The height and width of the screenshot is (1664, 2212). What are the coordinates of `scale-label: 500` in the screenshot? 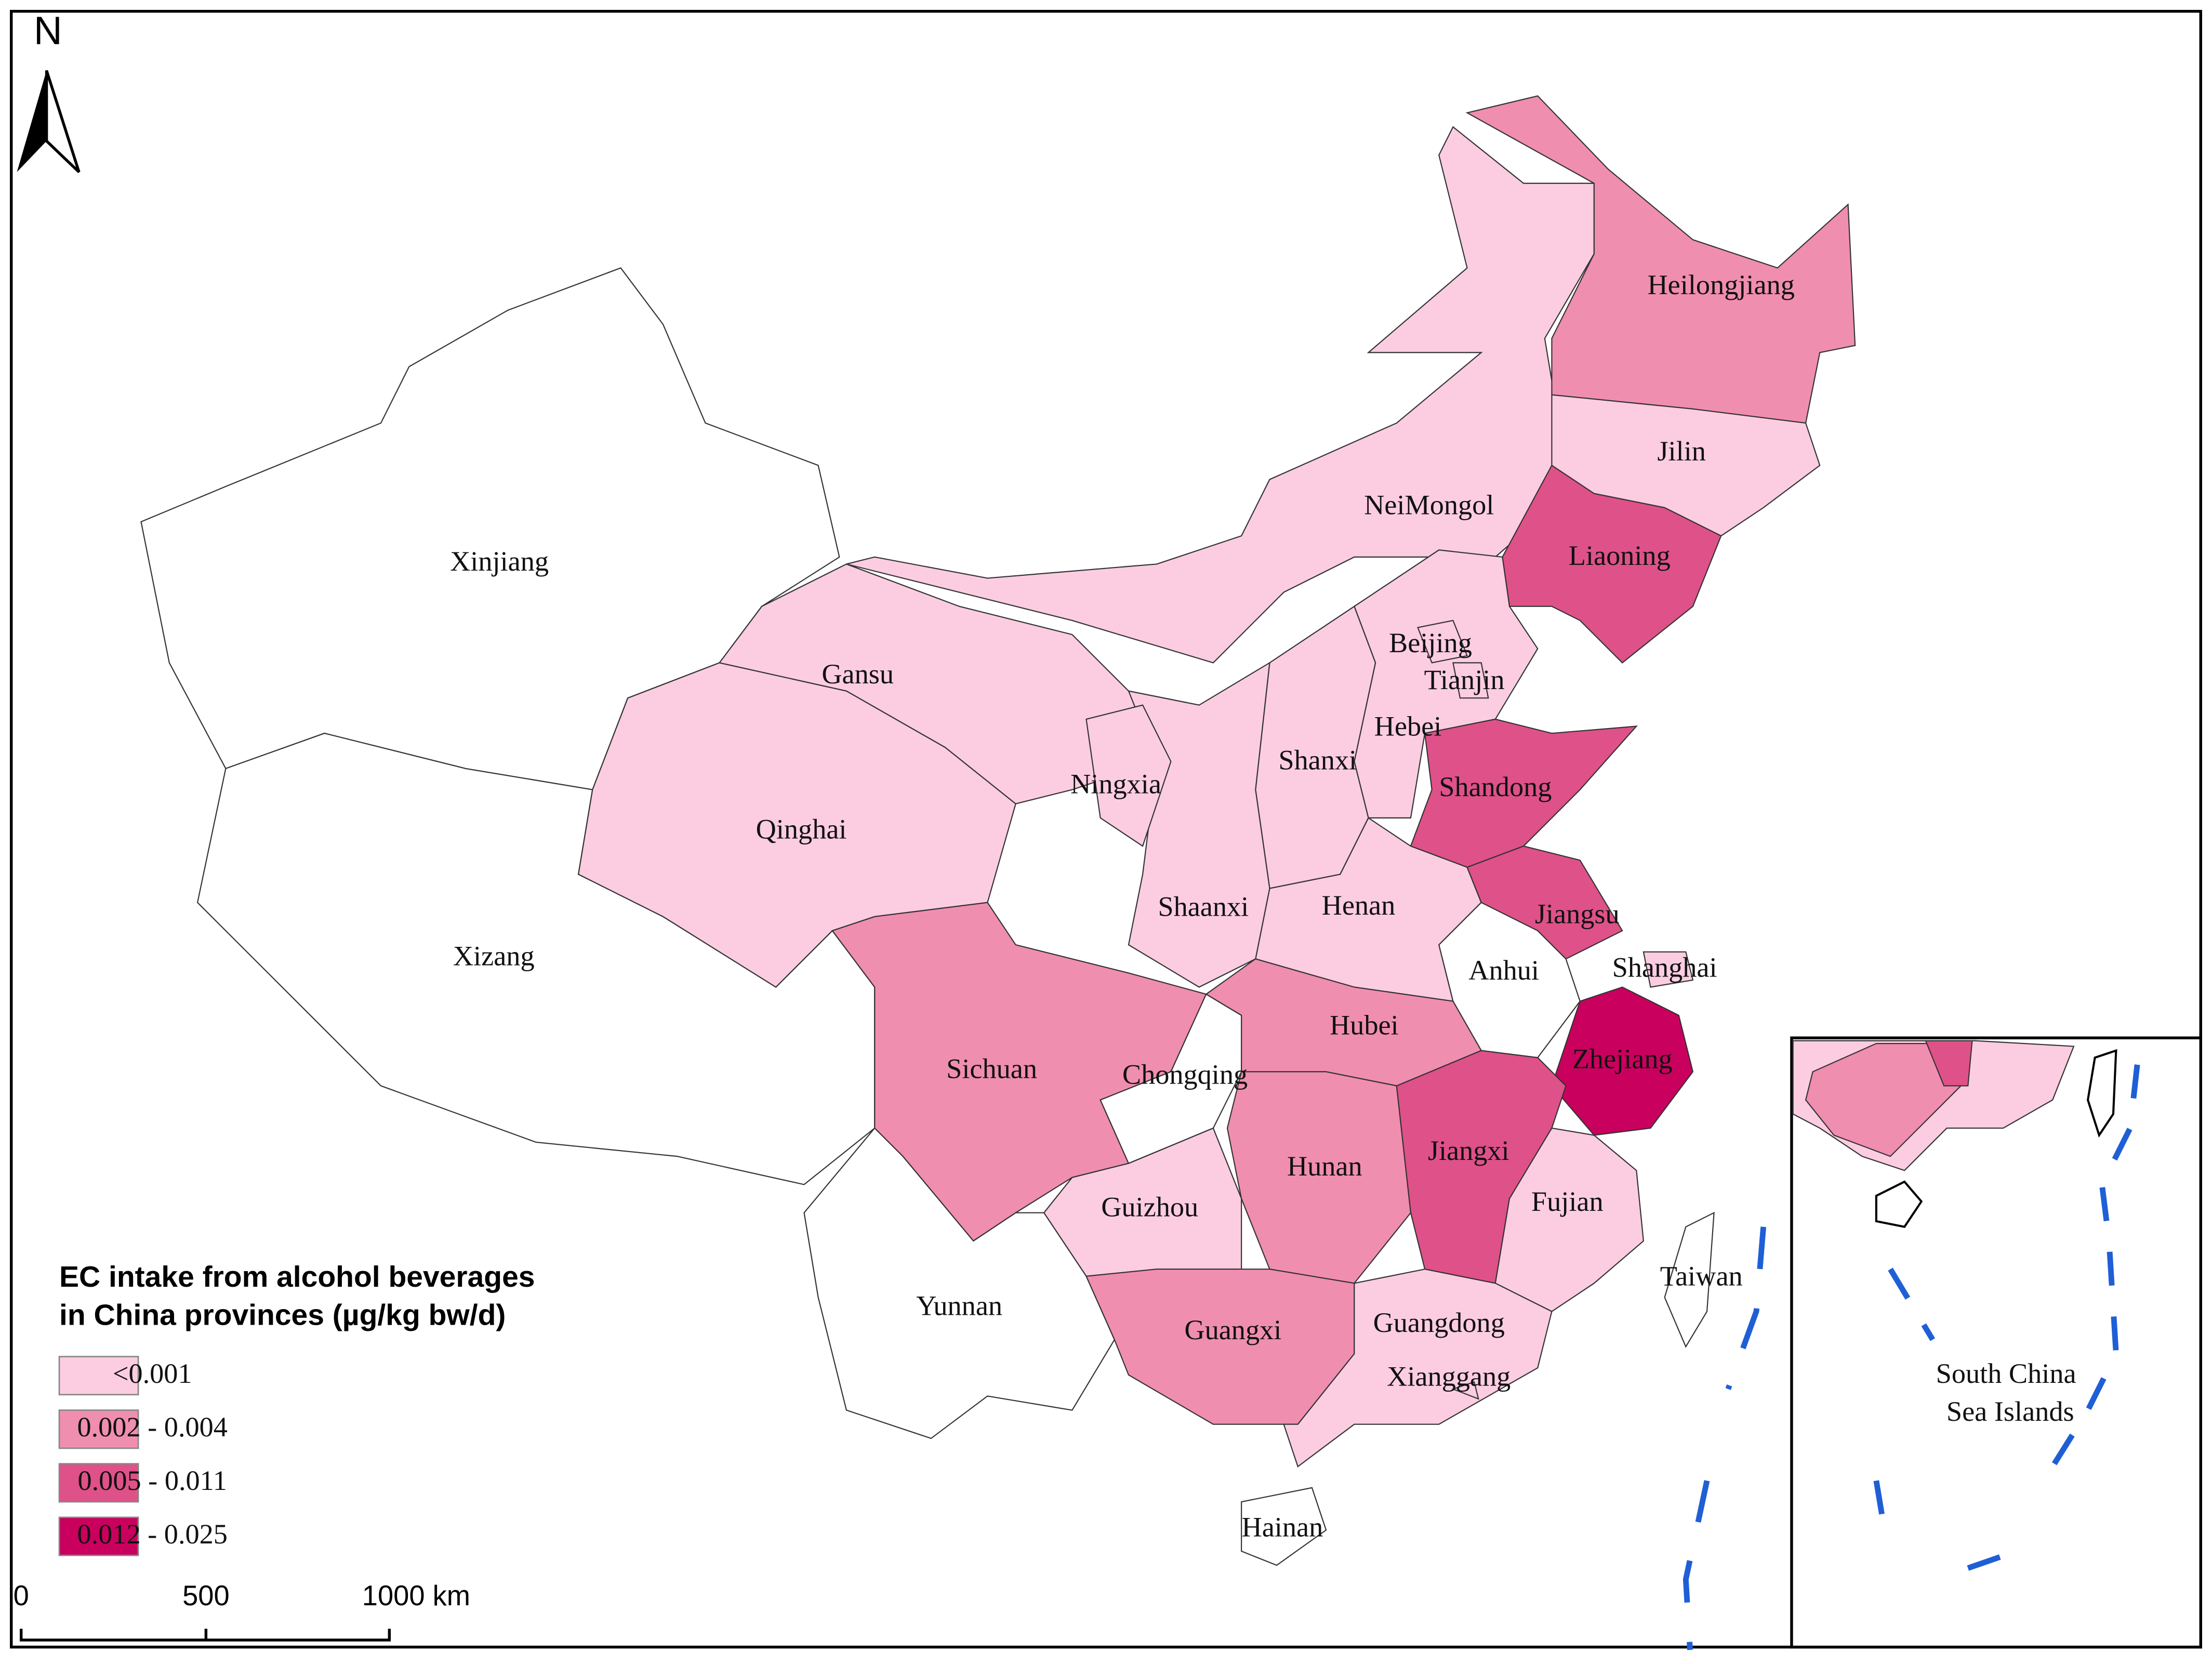 It's located at (206, 1596).